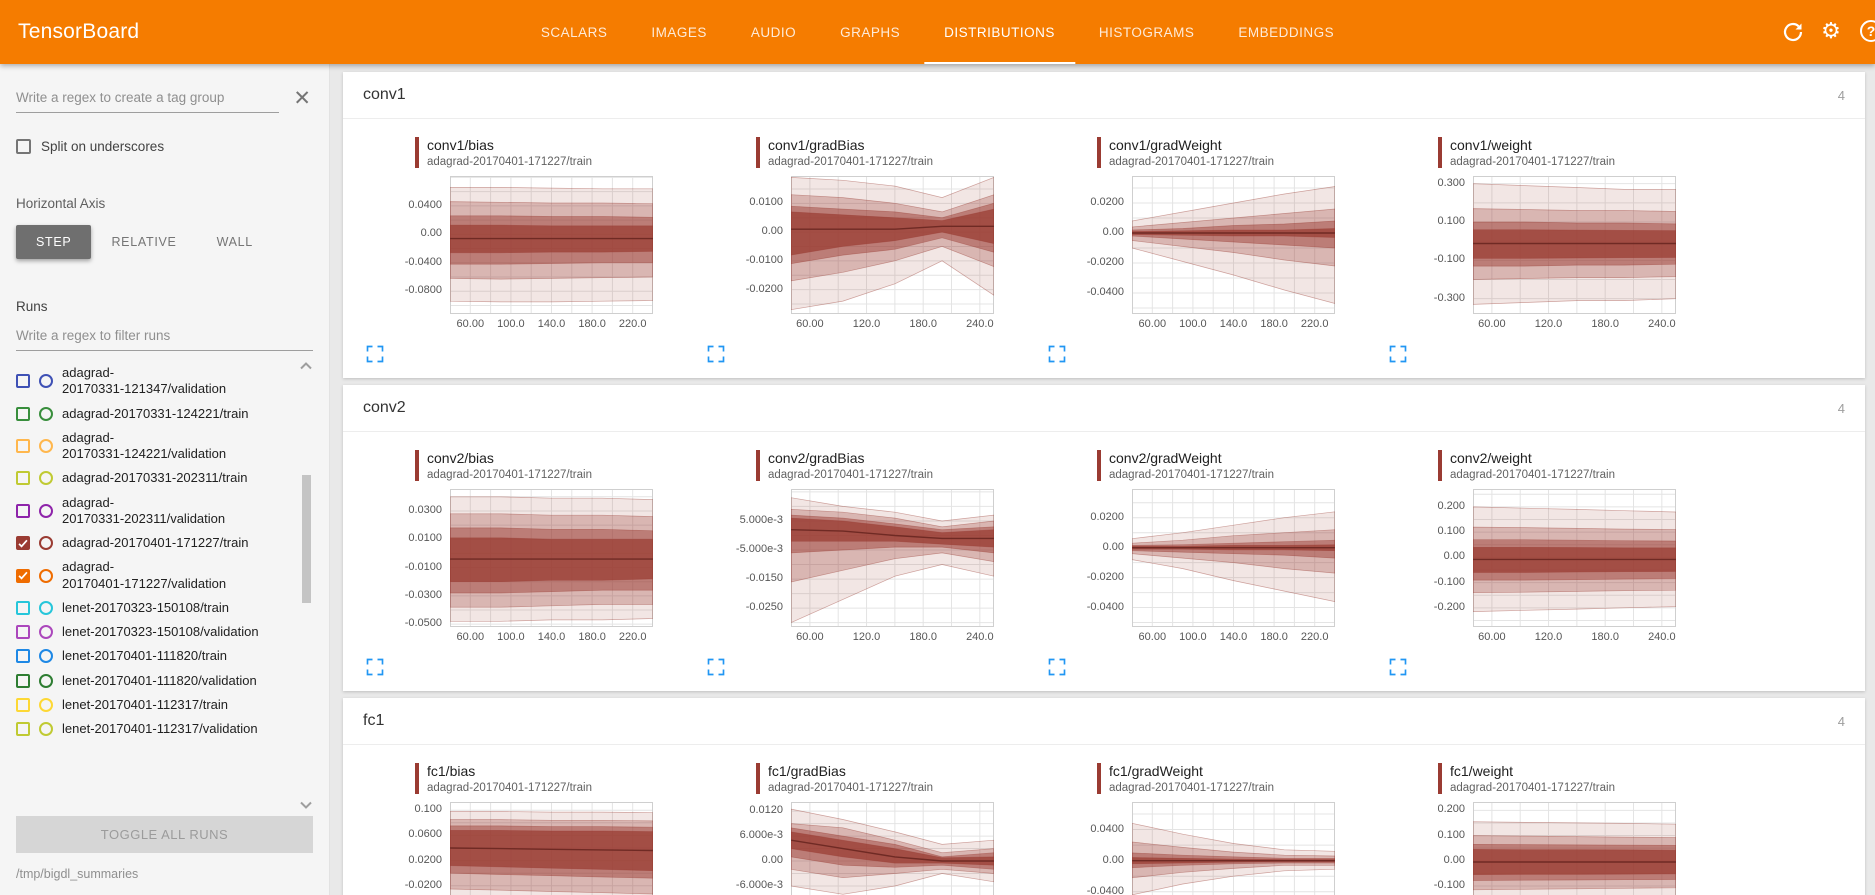  I want to click on tab-audio: AUDIO, so click(773, 32).